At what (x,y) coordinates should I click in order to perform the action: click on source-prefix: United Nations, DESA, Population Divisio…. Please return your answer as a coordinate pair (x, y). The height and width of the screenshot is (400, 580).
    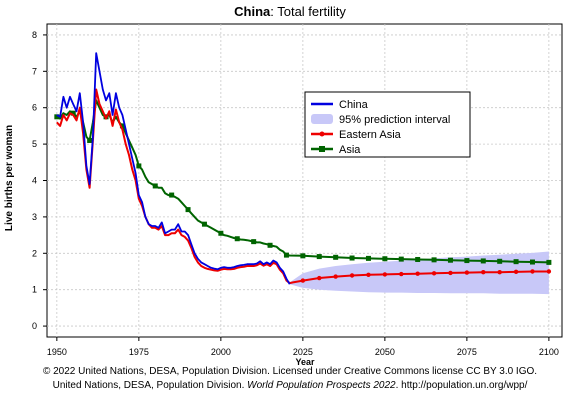
    Looking at the image, I should click on (150, 385).